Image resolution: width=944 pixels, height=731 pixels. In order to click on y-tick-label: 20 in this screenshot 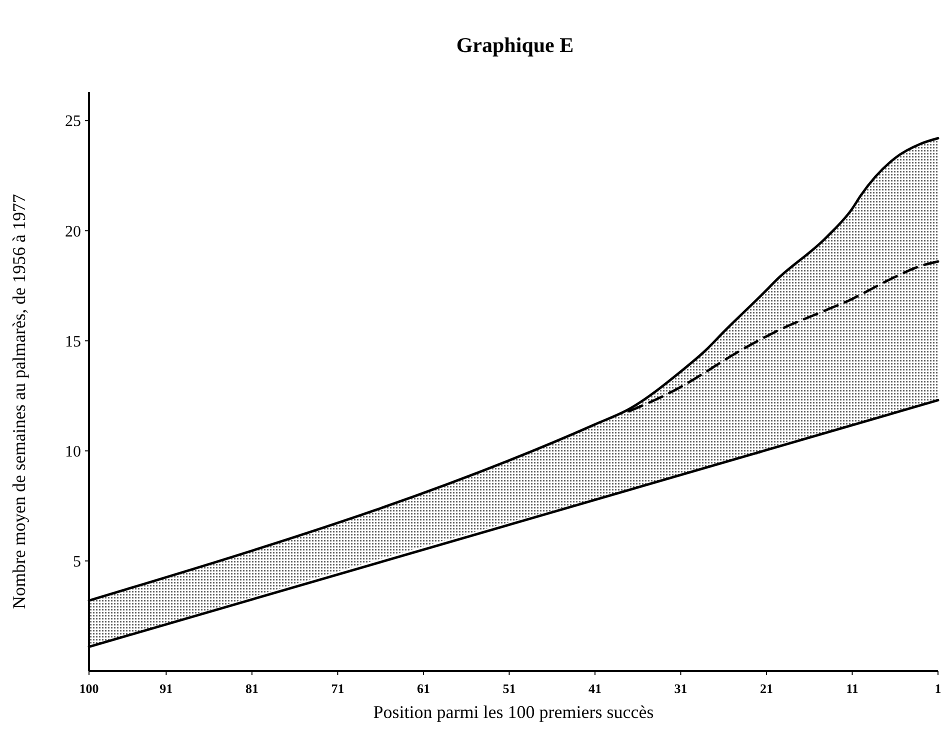, I will do `click(73, 231)`.